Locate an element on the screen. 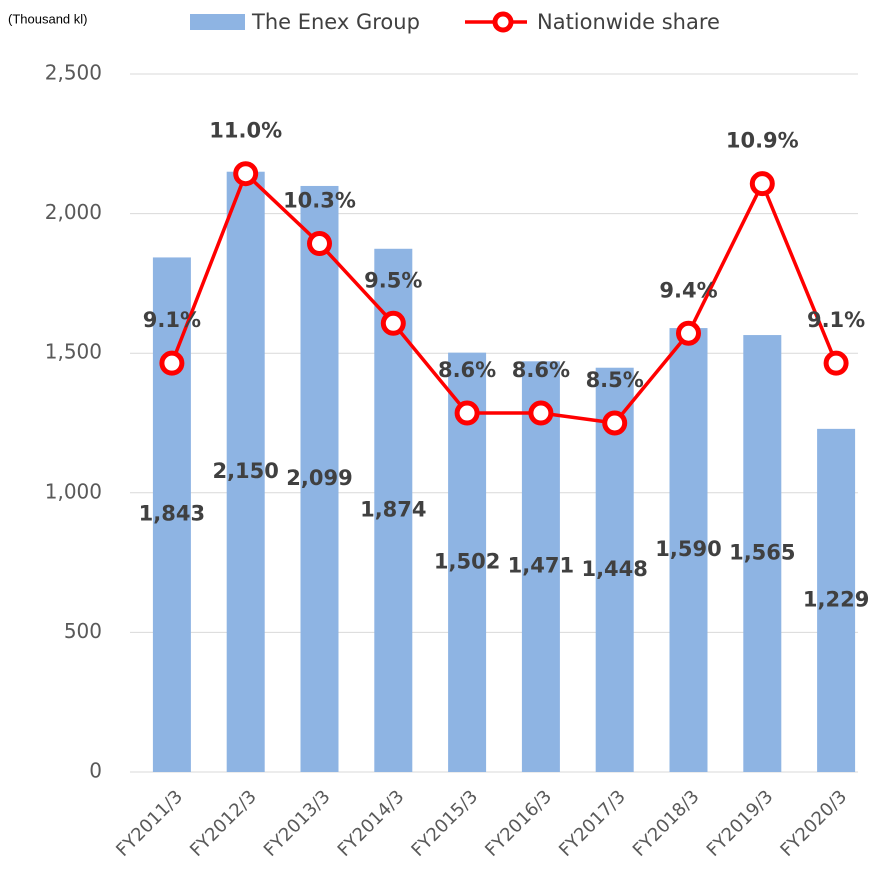  data-label: 2,099 is located at coordinates (319, 478).